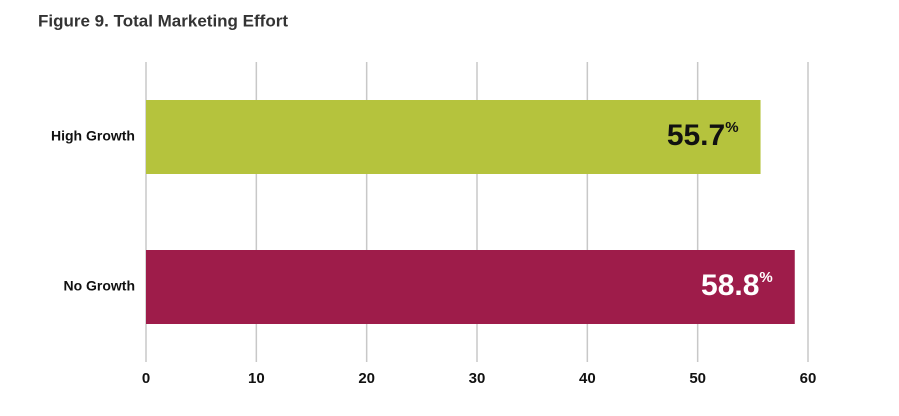 The height and width of the screenshot is (416, 899). Describe the element at coordinates (366, 378) in the screenshot. I see `x-tick-label: 20` at that location.